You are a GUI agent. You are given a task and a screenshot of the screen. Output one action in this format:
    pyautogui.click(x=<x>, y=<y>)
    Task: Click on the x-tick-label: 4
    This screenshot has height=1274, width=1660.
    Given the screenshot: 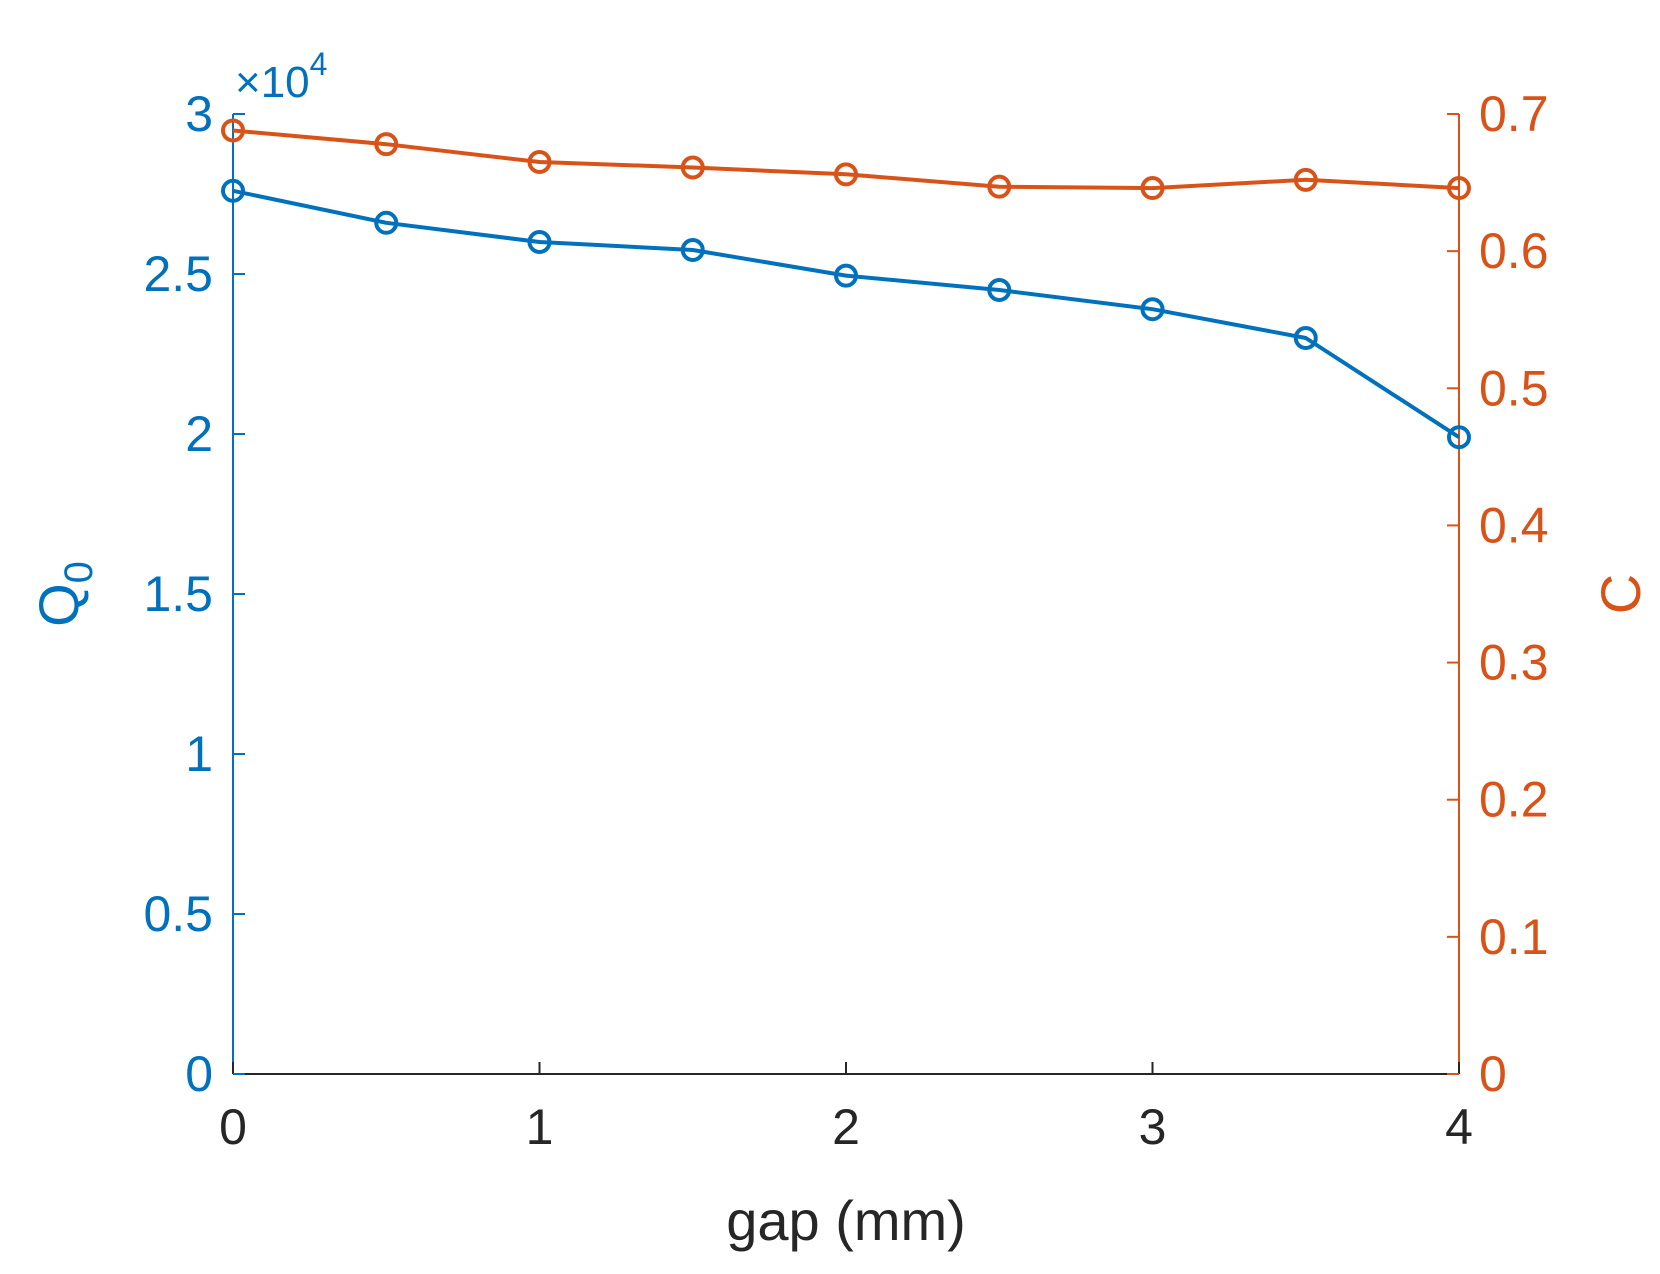 What is the action you would take?
    pyautogui.click(x=1459, y=1127)
    